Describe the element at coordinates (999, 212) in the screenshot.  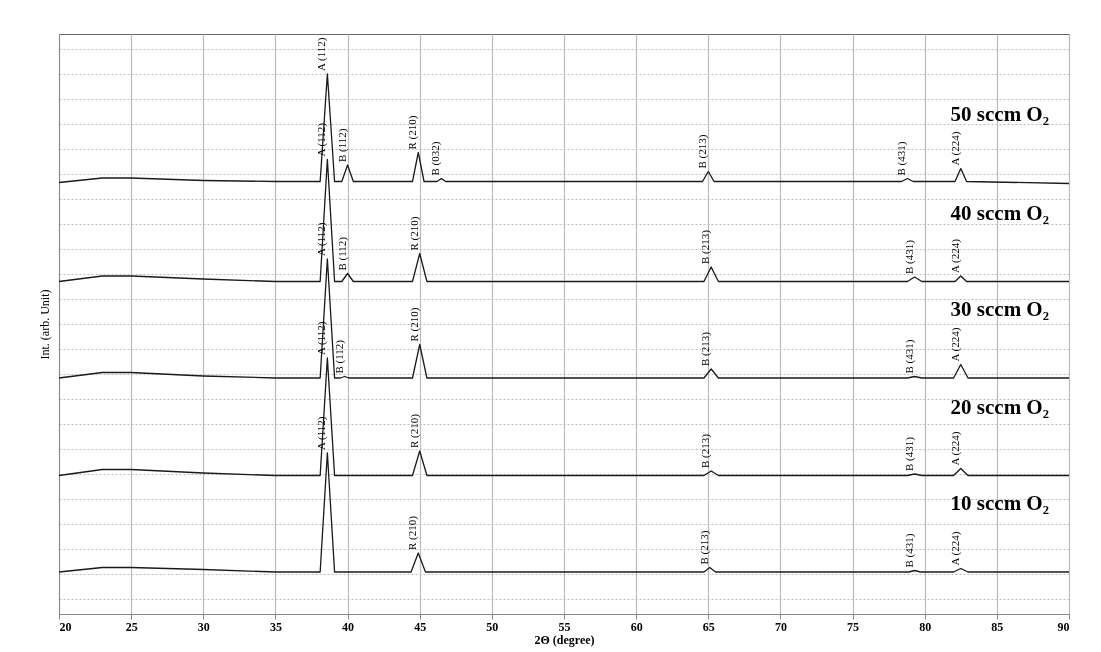
I see `text: 40 sccm O₂` at that location.